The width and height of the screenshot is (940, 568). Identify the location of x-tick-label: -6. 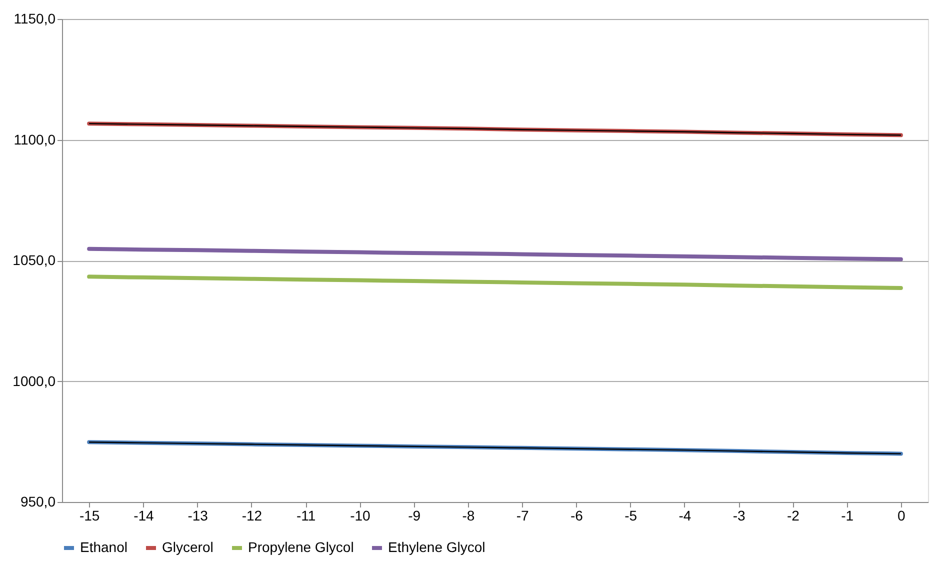
(577, 516).